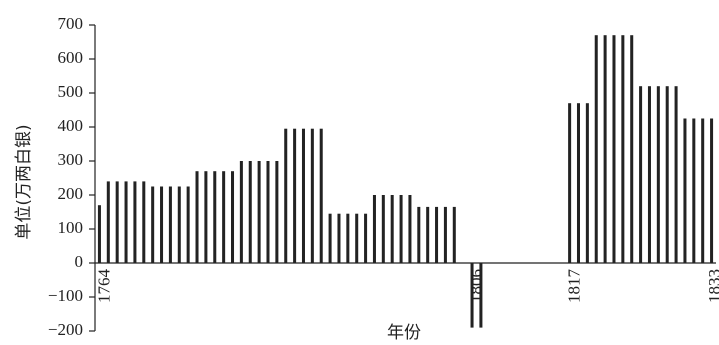 The height and width of the screenshot is (345, 719). I want to click on y-axis-title: 单位(万两白银), so click(24, 181).